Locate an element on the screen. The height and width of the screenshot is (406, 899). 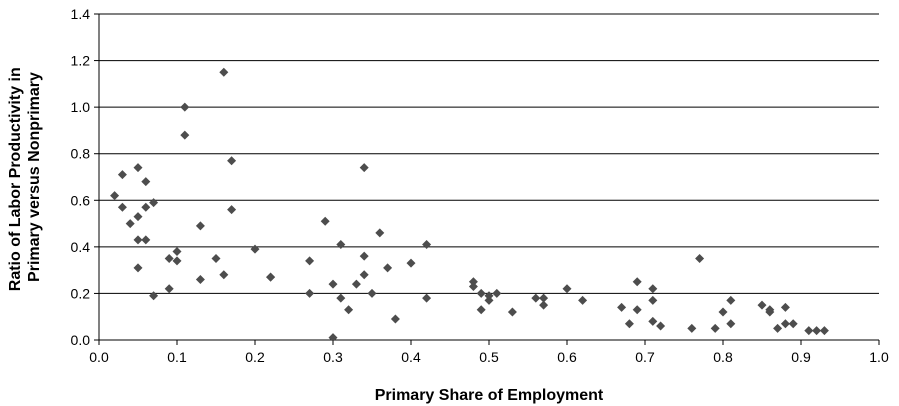
x-tick-label-5: 0.5 is located at coordinates (489, 357).